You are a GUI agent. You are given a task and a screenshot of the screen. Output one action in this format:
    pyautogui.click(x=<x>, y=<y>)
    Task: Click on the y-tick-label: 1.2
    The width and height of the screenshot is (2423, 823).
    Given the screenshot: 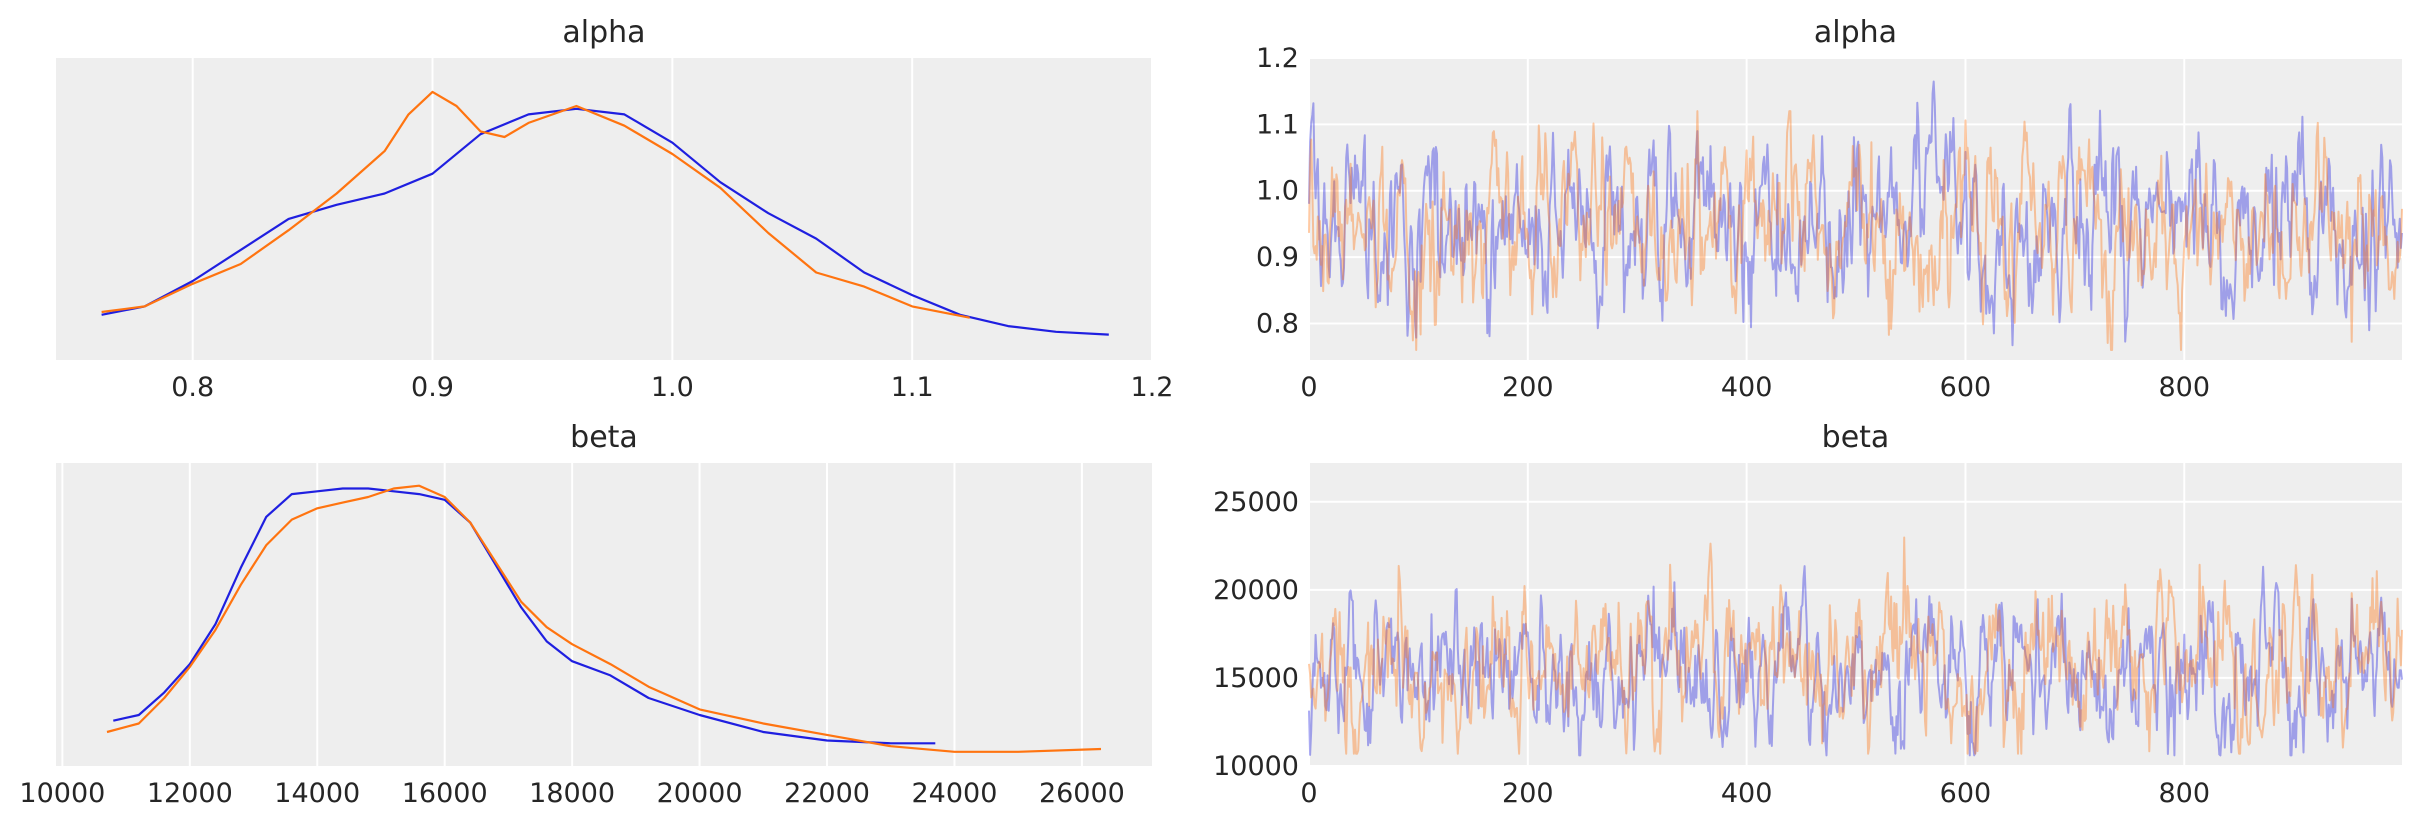 What is the action you would take?
    pyautogui.click(x=1277, y=58)
    